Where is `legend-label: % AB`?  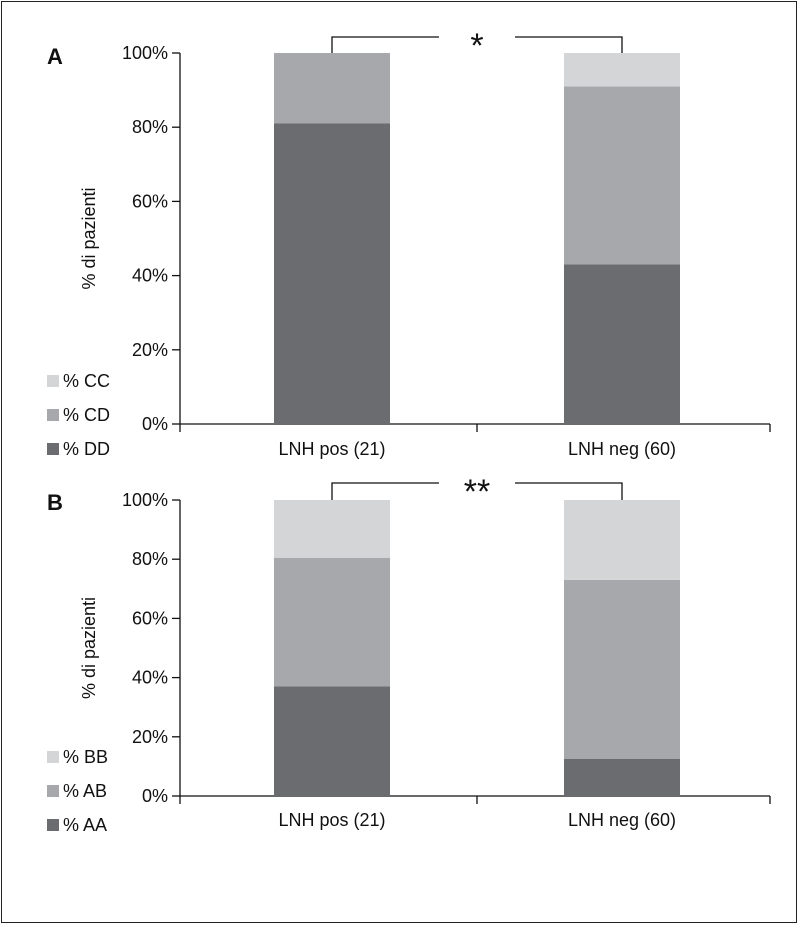
legend-label: % AB is located at coordinates (85, 791).